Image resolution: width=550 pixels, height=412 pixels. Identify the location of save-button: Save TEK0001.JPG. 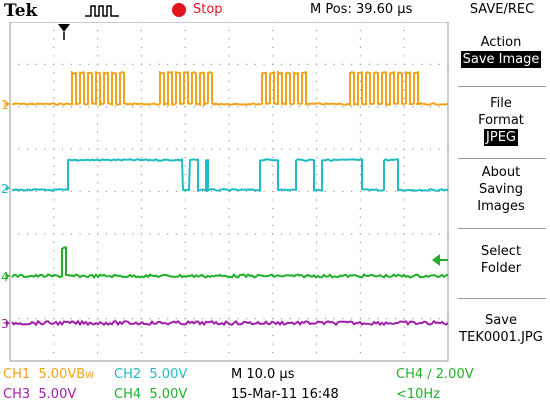
(501, 329).